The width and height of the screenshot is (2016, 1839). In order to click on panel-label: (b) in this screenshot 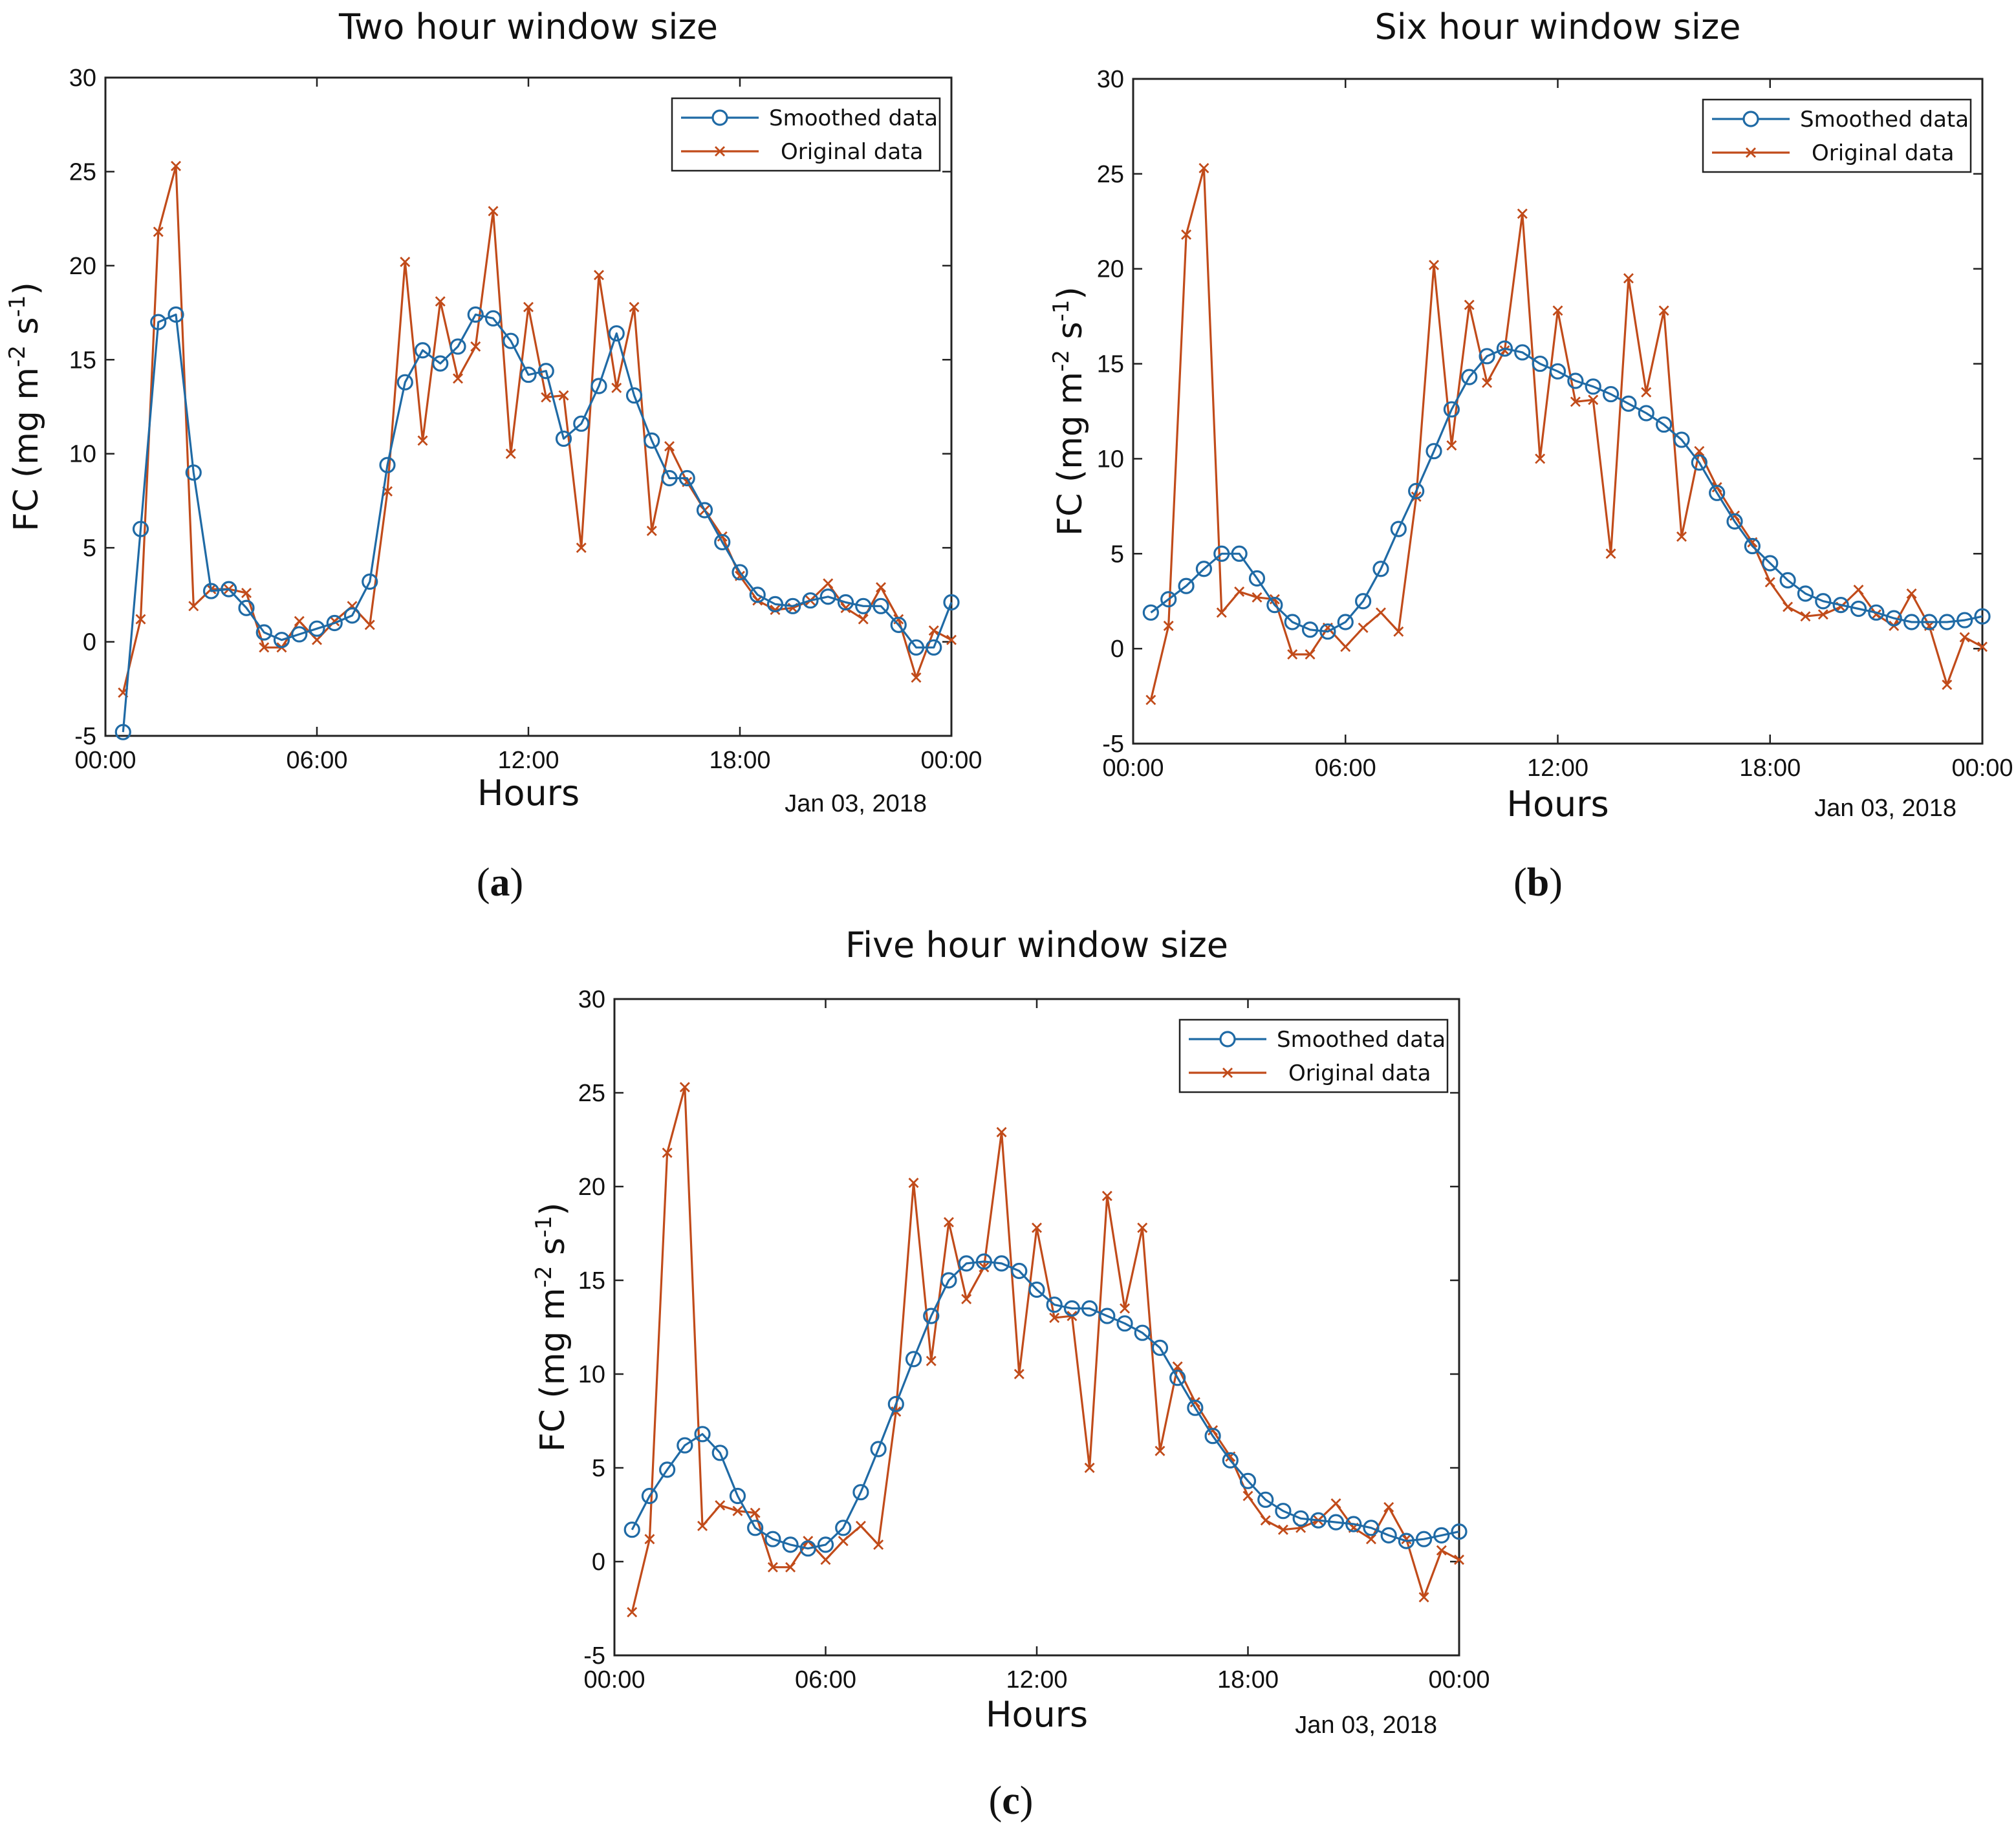, I will do `click(1538, 883)`.